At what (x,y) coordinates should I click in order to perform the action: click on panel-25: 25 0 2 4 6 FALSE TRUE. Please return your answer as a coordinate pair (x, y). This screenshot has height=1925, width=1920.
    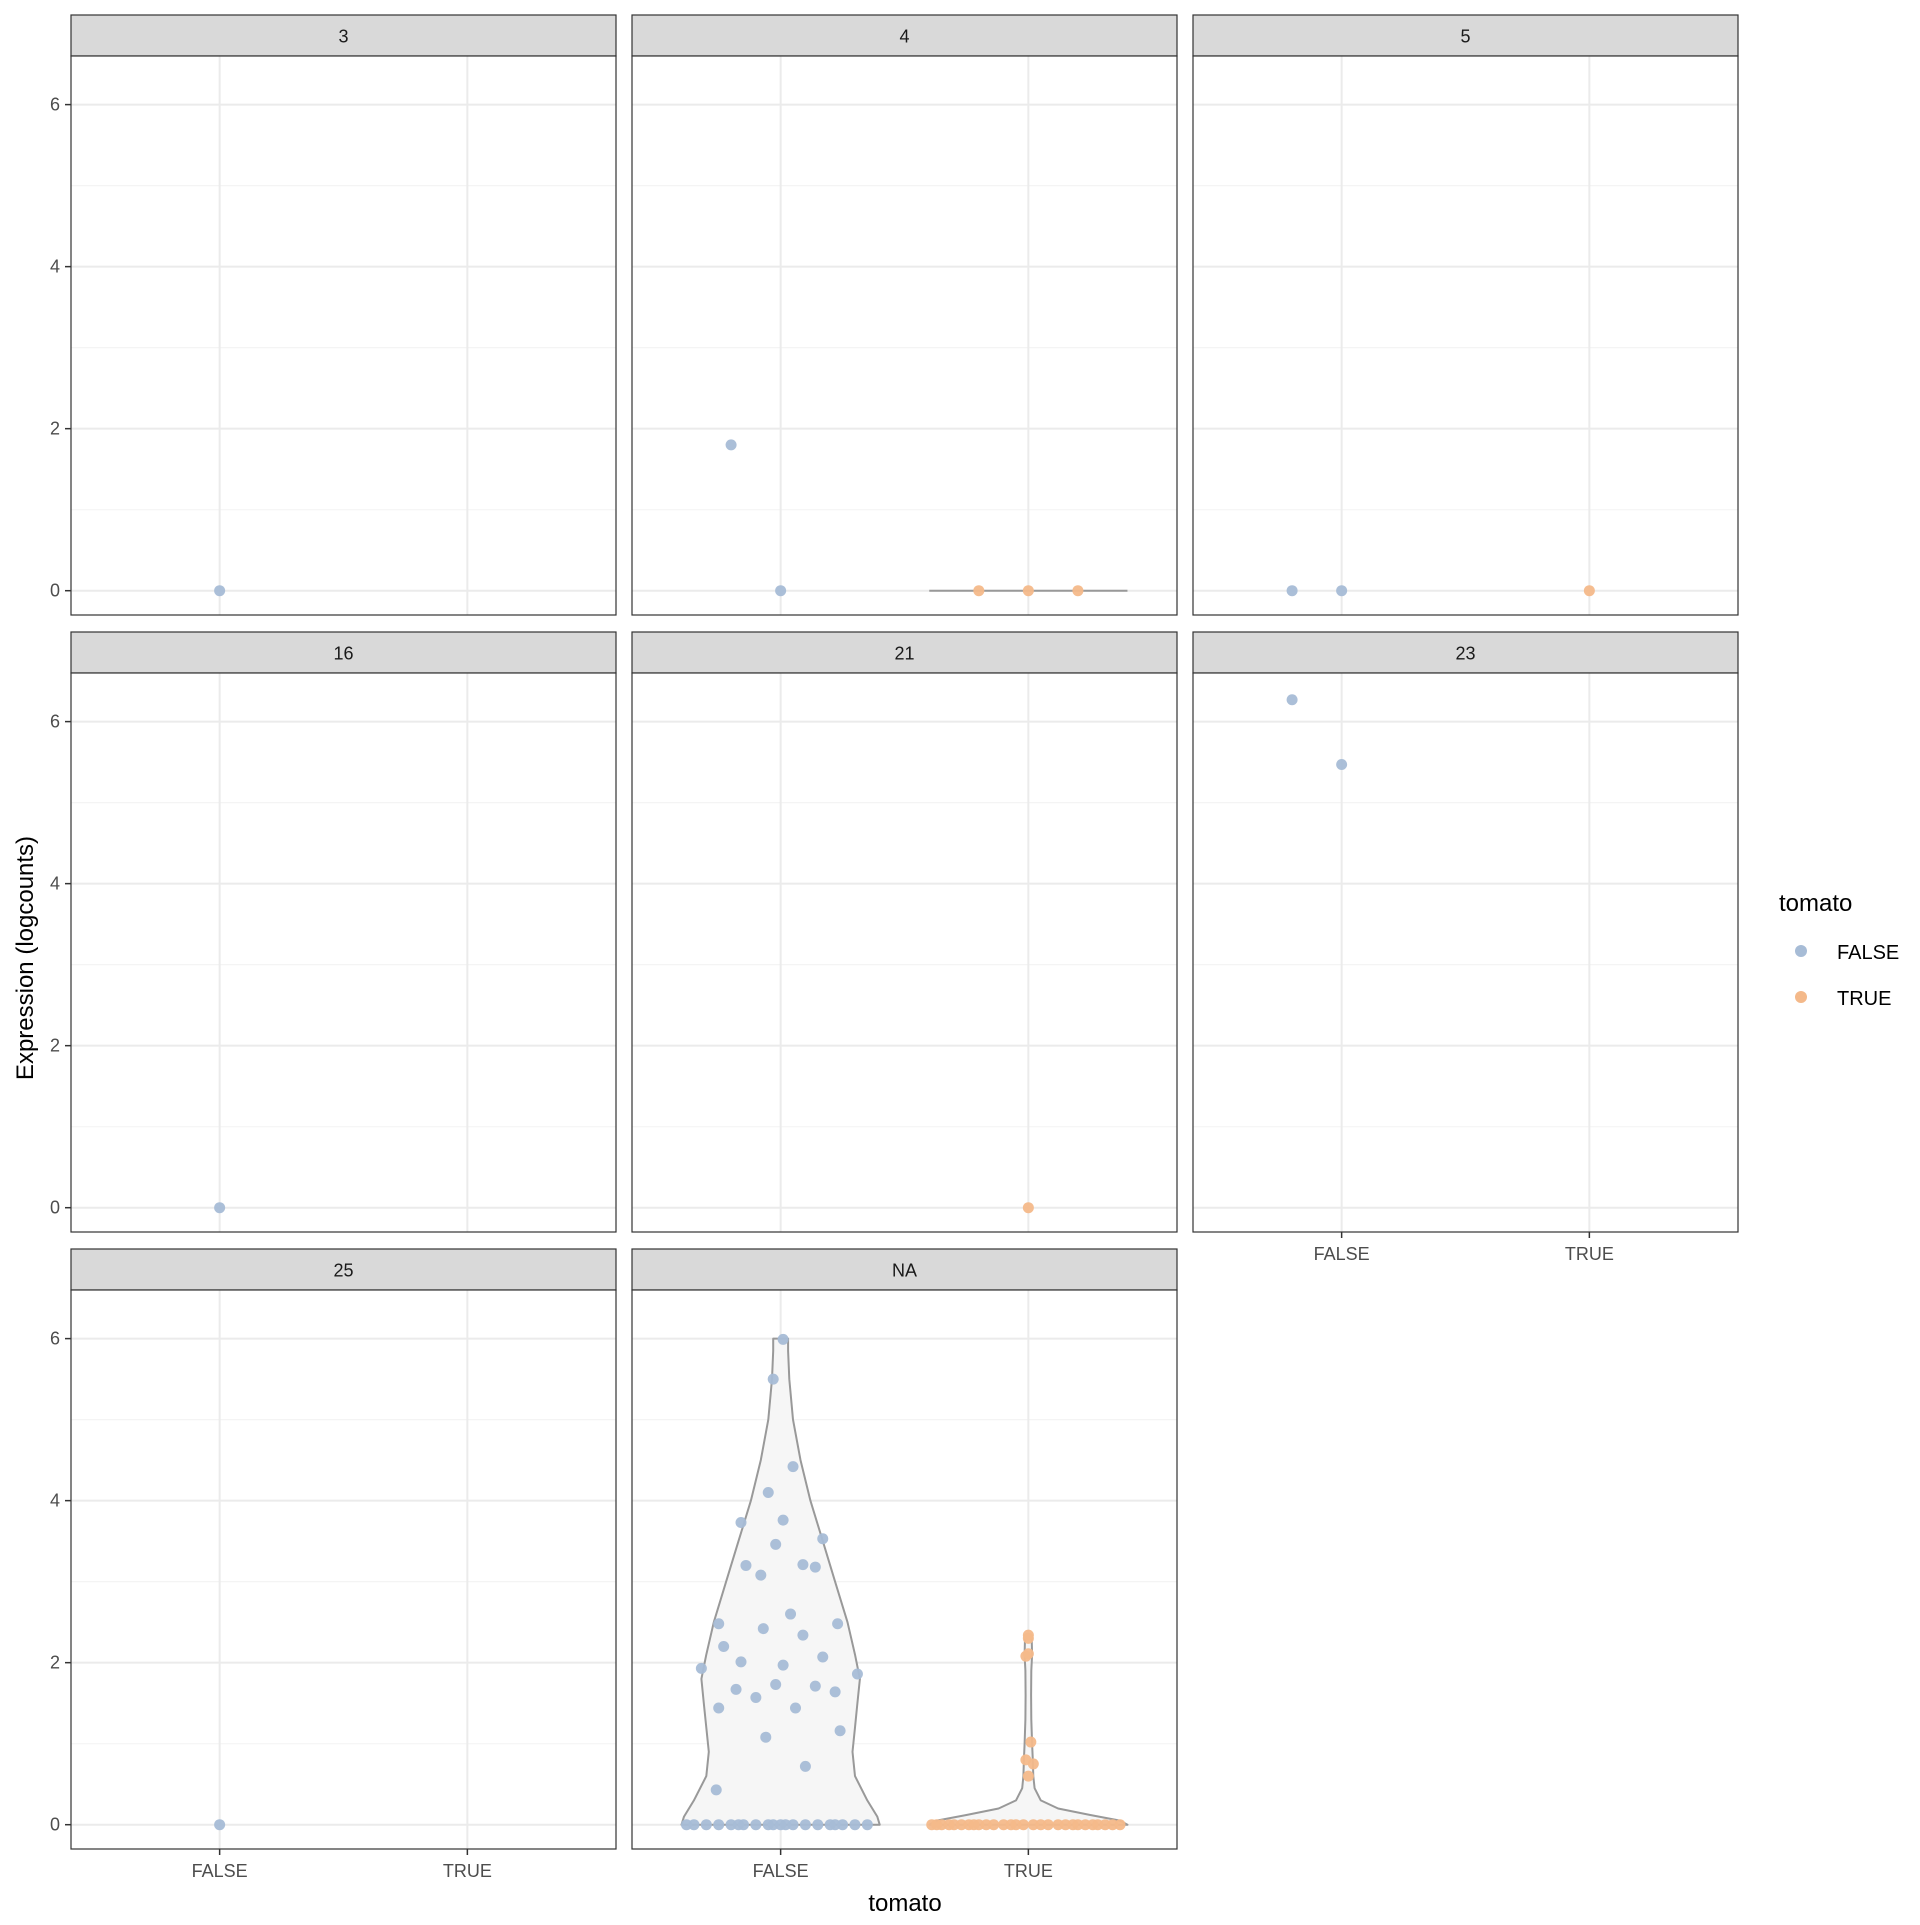
    Looking at the image, I should click on (333, 1564).